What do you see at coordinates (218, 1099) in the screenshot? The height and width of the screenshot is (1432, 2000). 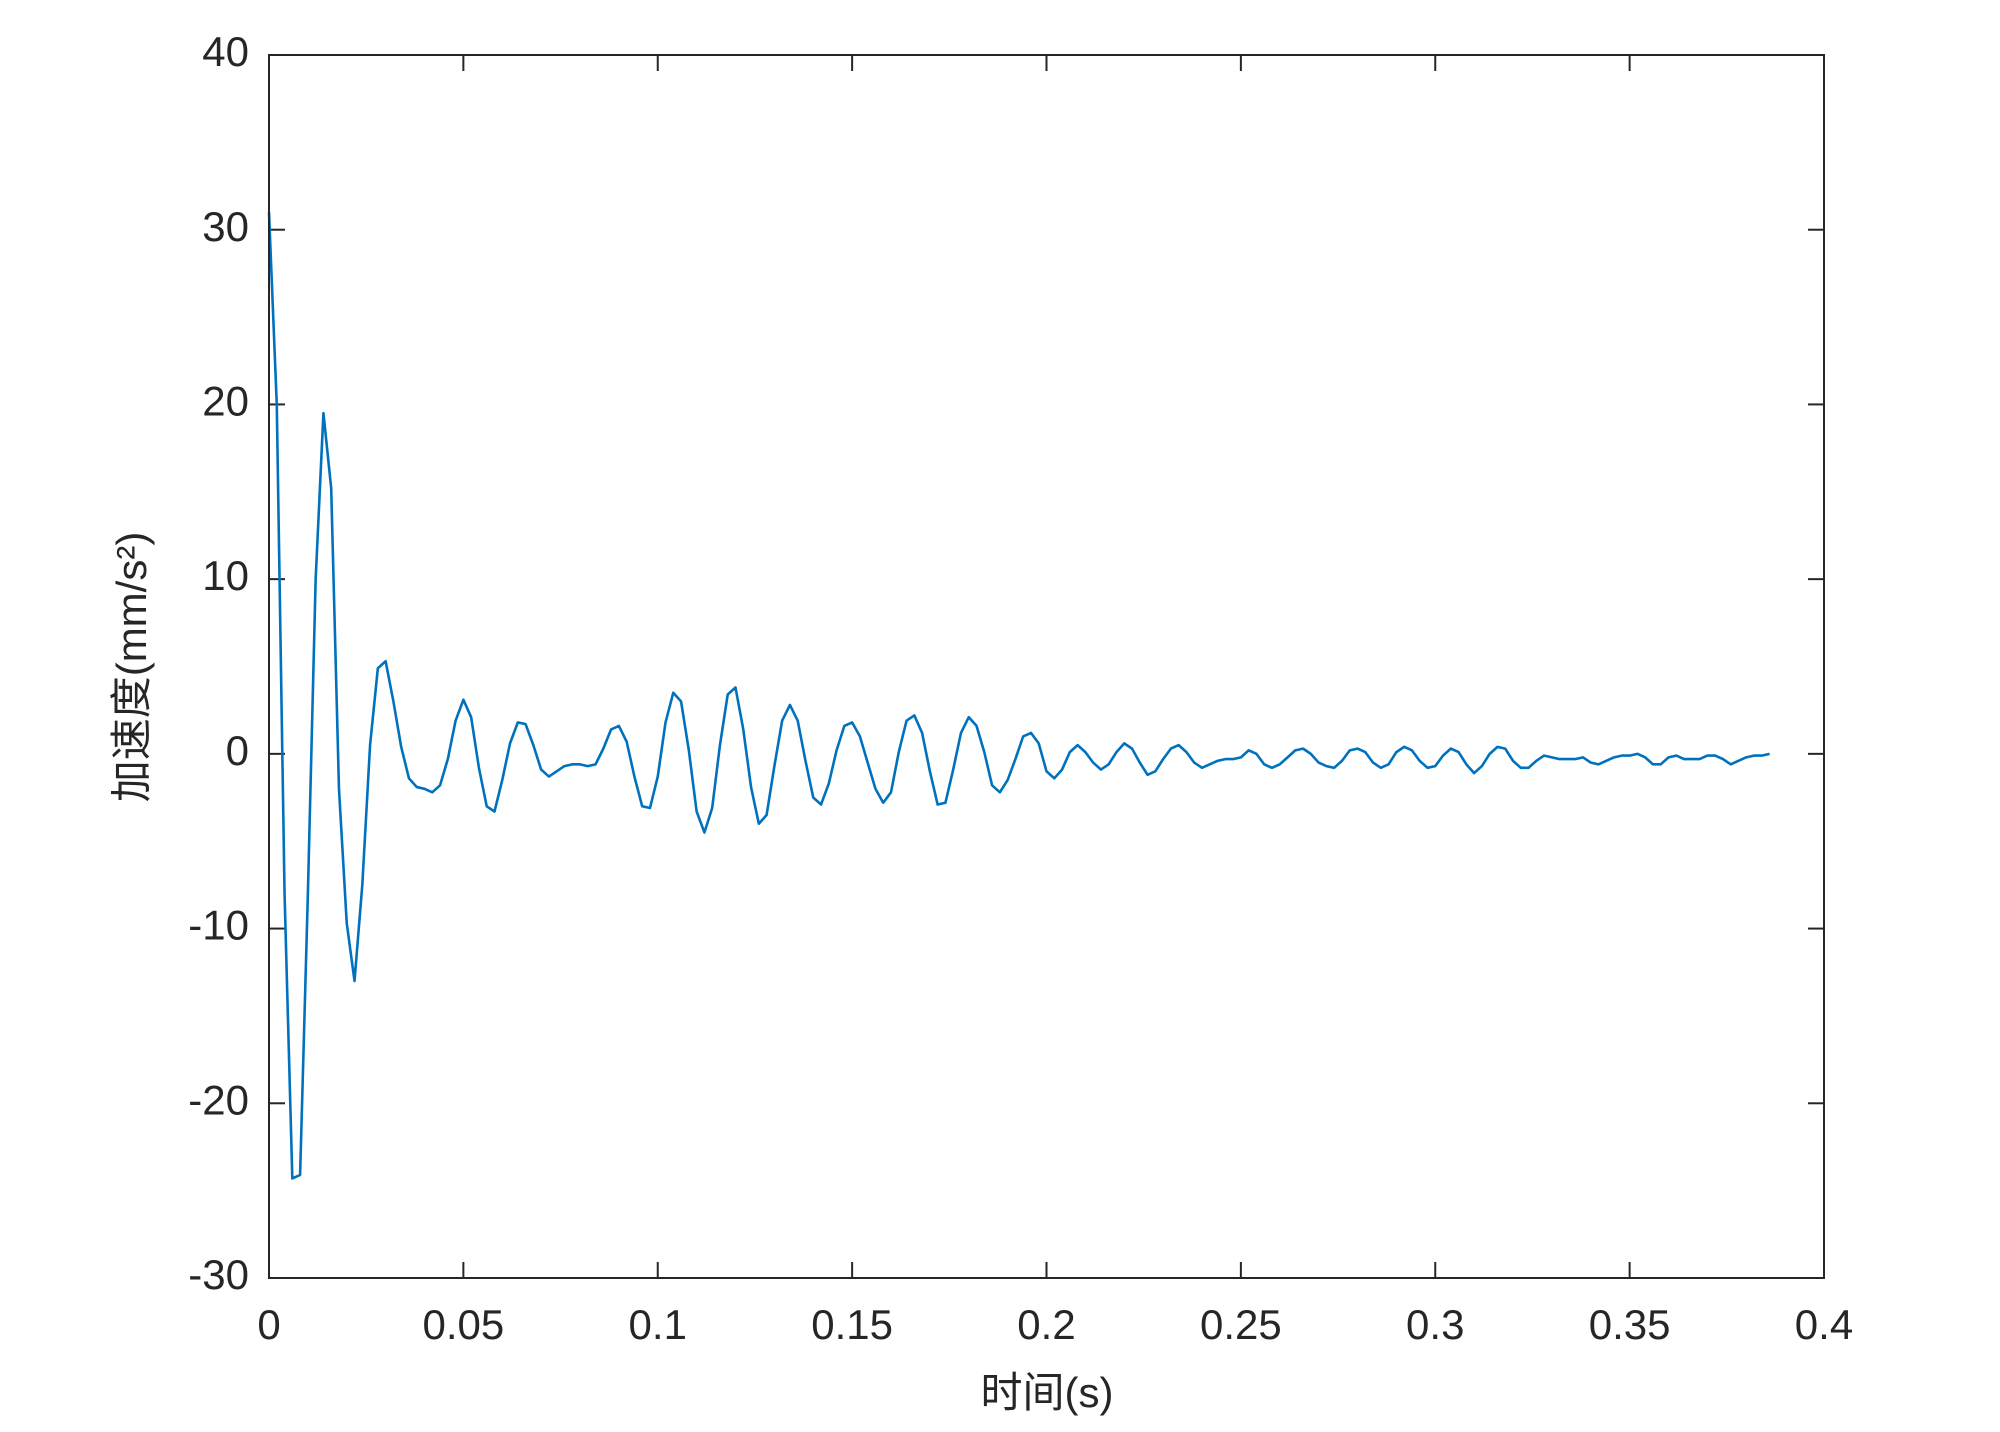 I see `y-tick-label: -20` at bounding box center [218, 1099].